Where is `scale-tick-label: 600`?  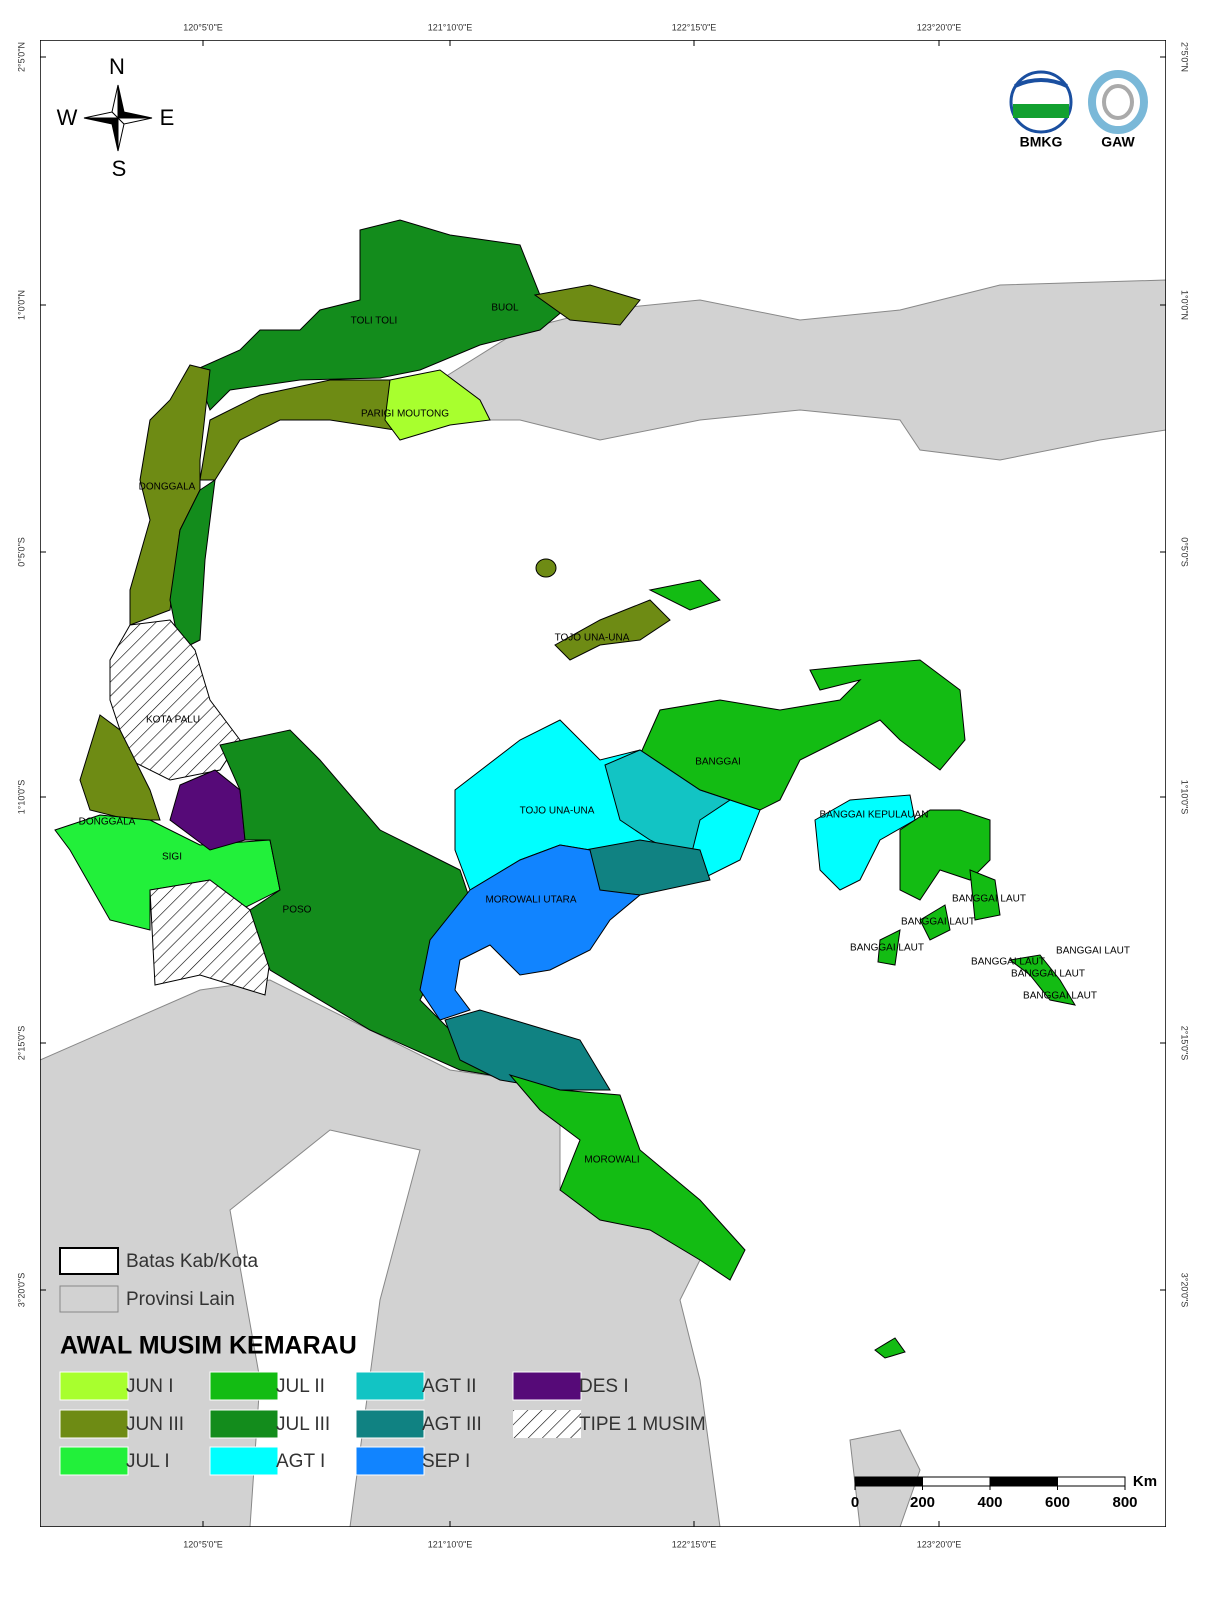 scale-tick-label: 600 is located at coordinates (1057, 1502).